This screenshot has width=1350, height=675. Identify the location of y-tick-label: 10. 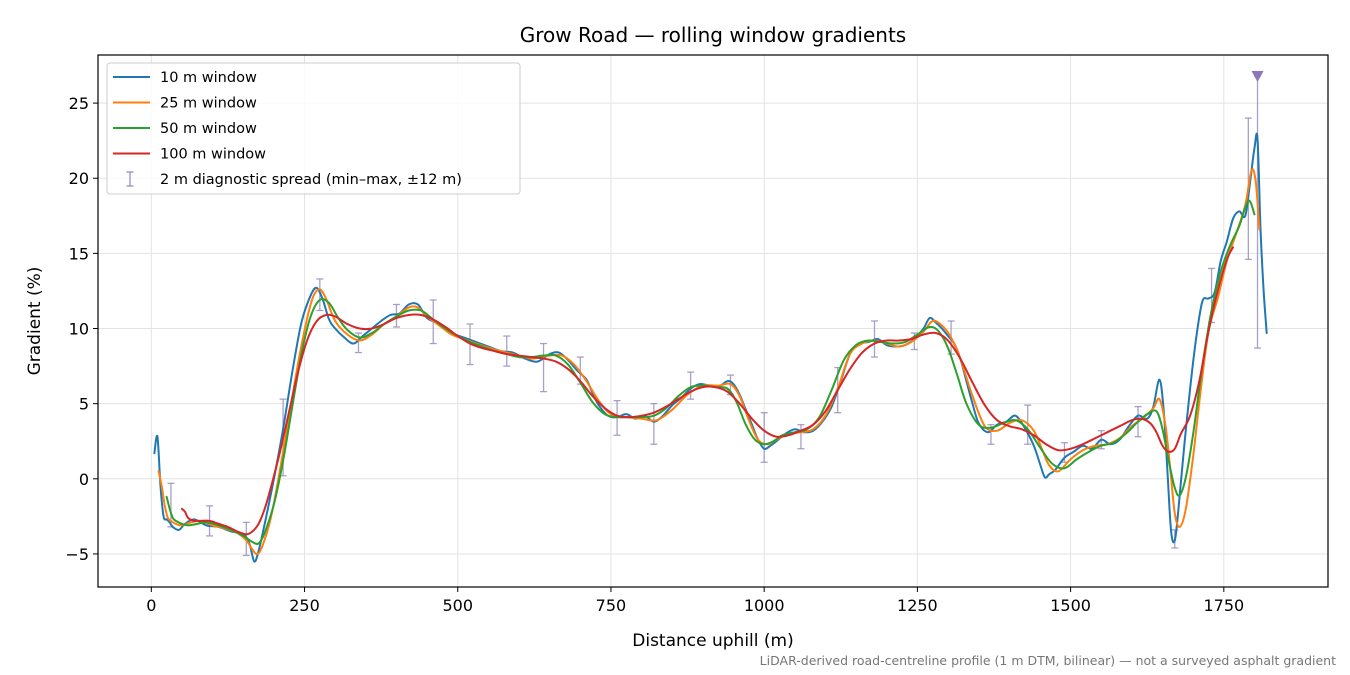
(79, 329).